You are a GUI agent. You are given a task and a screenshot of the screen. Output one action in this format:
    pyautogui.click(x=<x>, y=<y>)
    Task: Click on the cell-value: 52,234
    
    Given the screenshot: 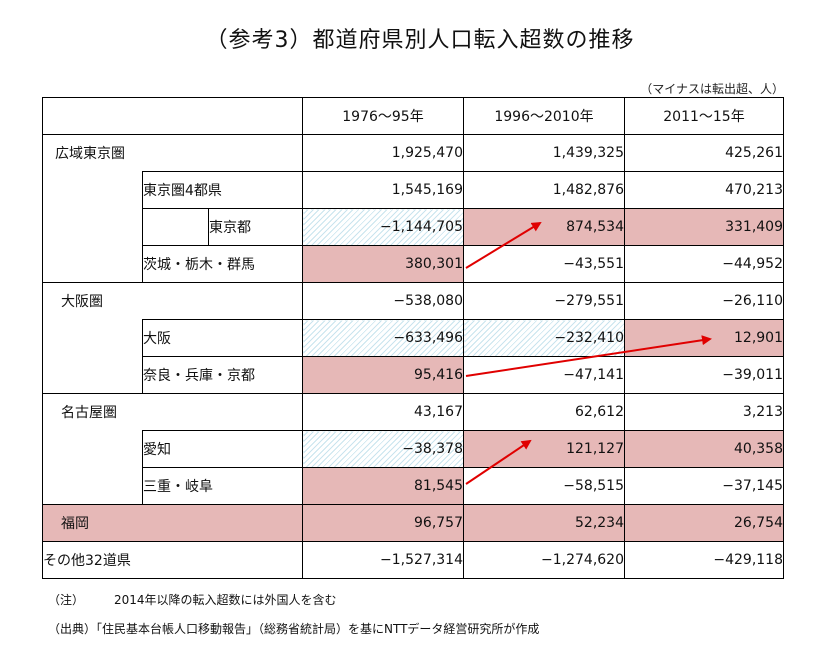 What is the action you would take?
    pyautogui.click(x=544, y=523)
    